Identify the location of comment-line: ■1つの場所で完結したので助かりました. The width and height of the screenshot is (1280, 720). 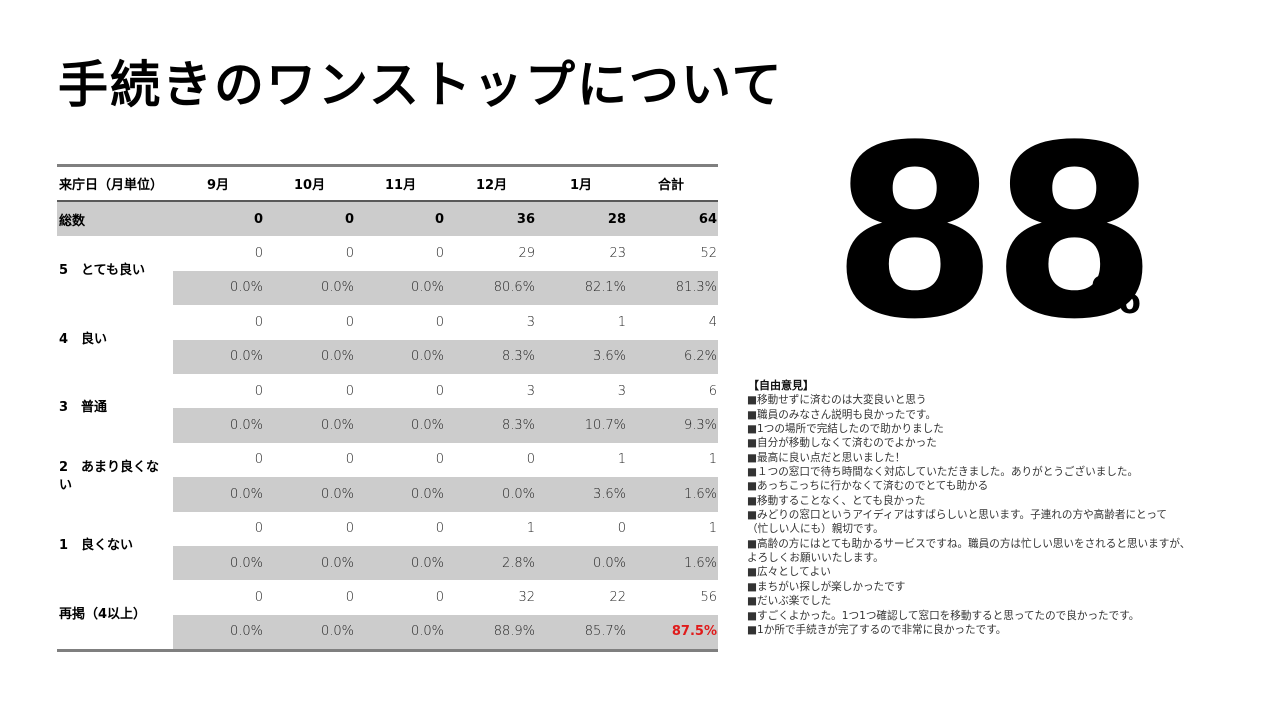
(845, 429).